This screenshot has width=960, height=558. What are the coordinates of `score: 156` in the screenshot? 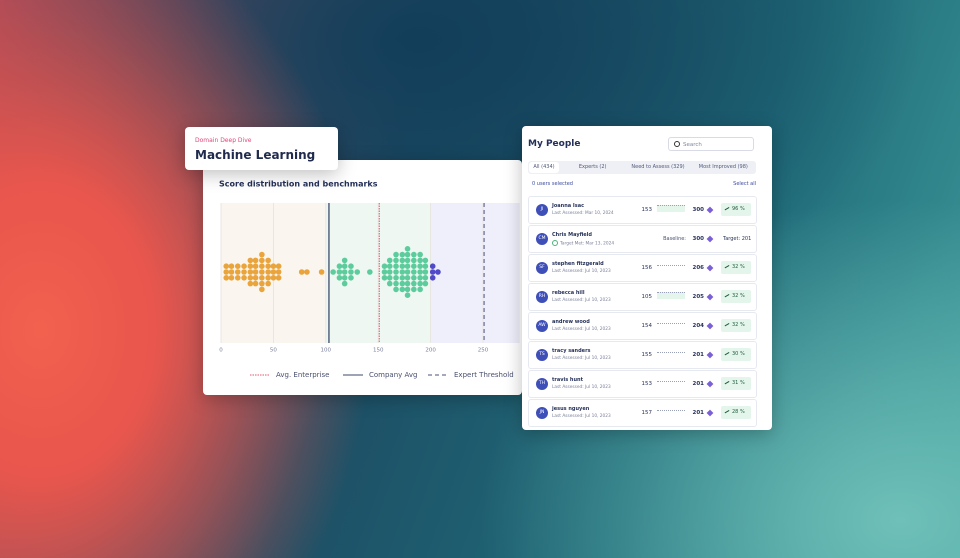 It's located at (647, 268).